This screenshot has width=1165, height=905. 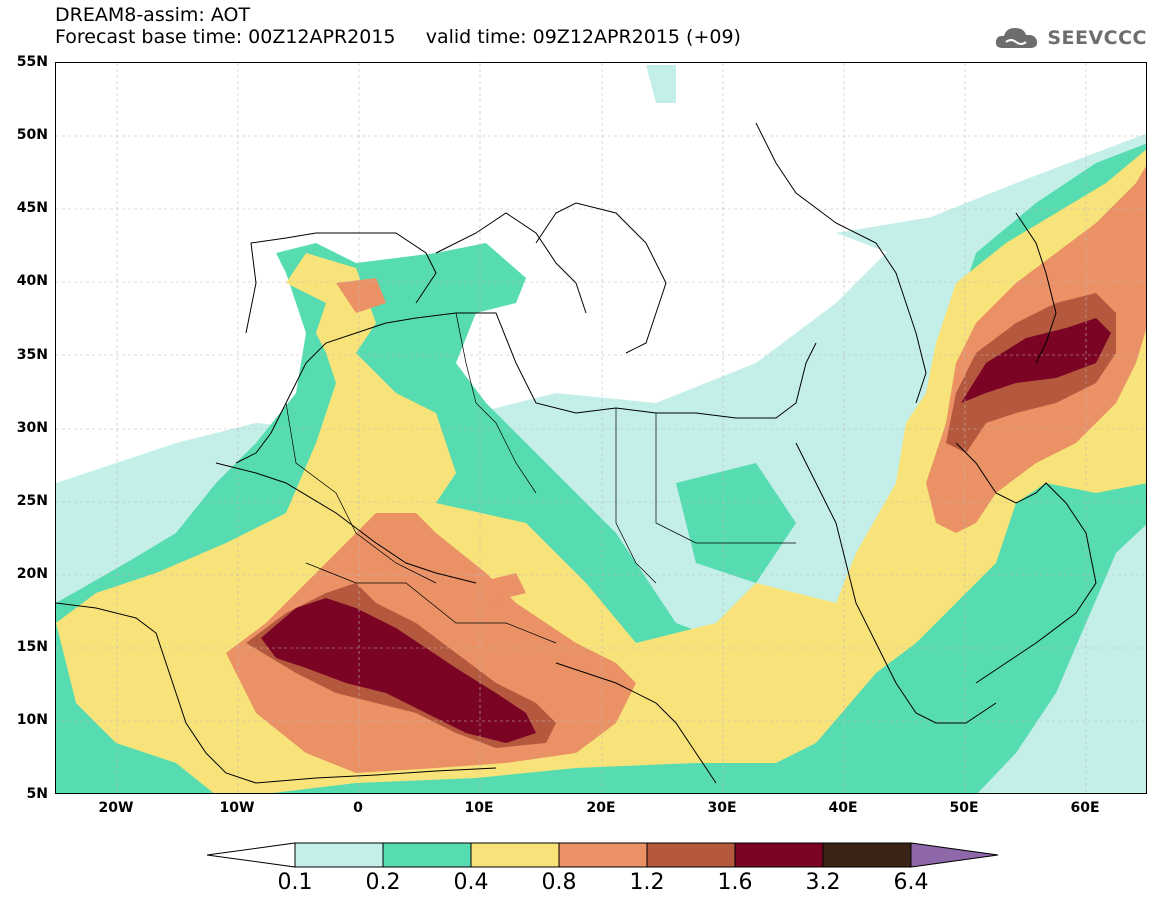 What do you see at coordinates (722, 808) in the screenshot?
I see `lon-label-30e: 30E` at bounding box center [722, 808].